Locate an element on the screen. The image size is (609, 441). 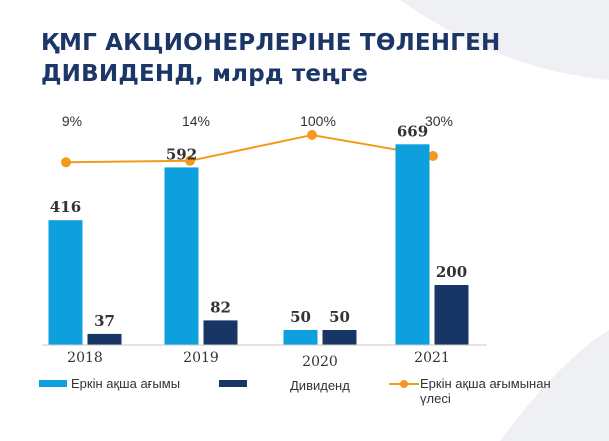
value-label-dividend-2019: 82 is located at coordinates (220, 307).